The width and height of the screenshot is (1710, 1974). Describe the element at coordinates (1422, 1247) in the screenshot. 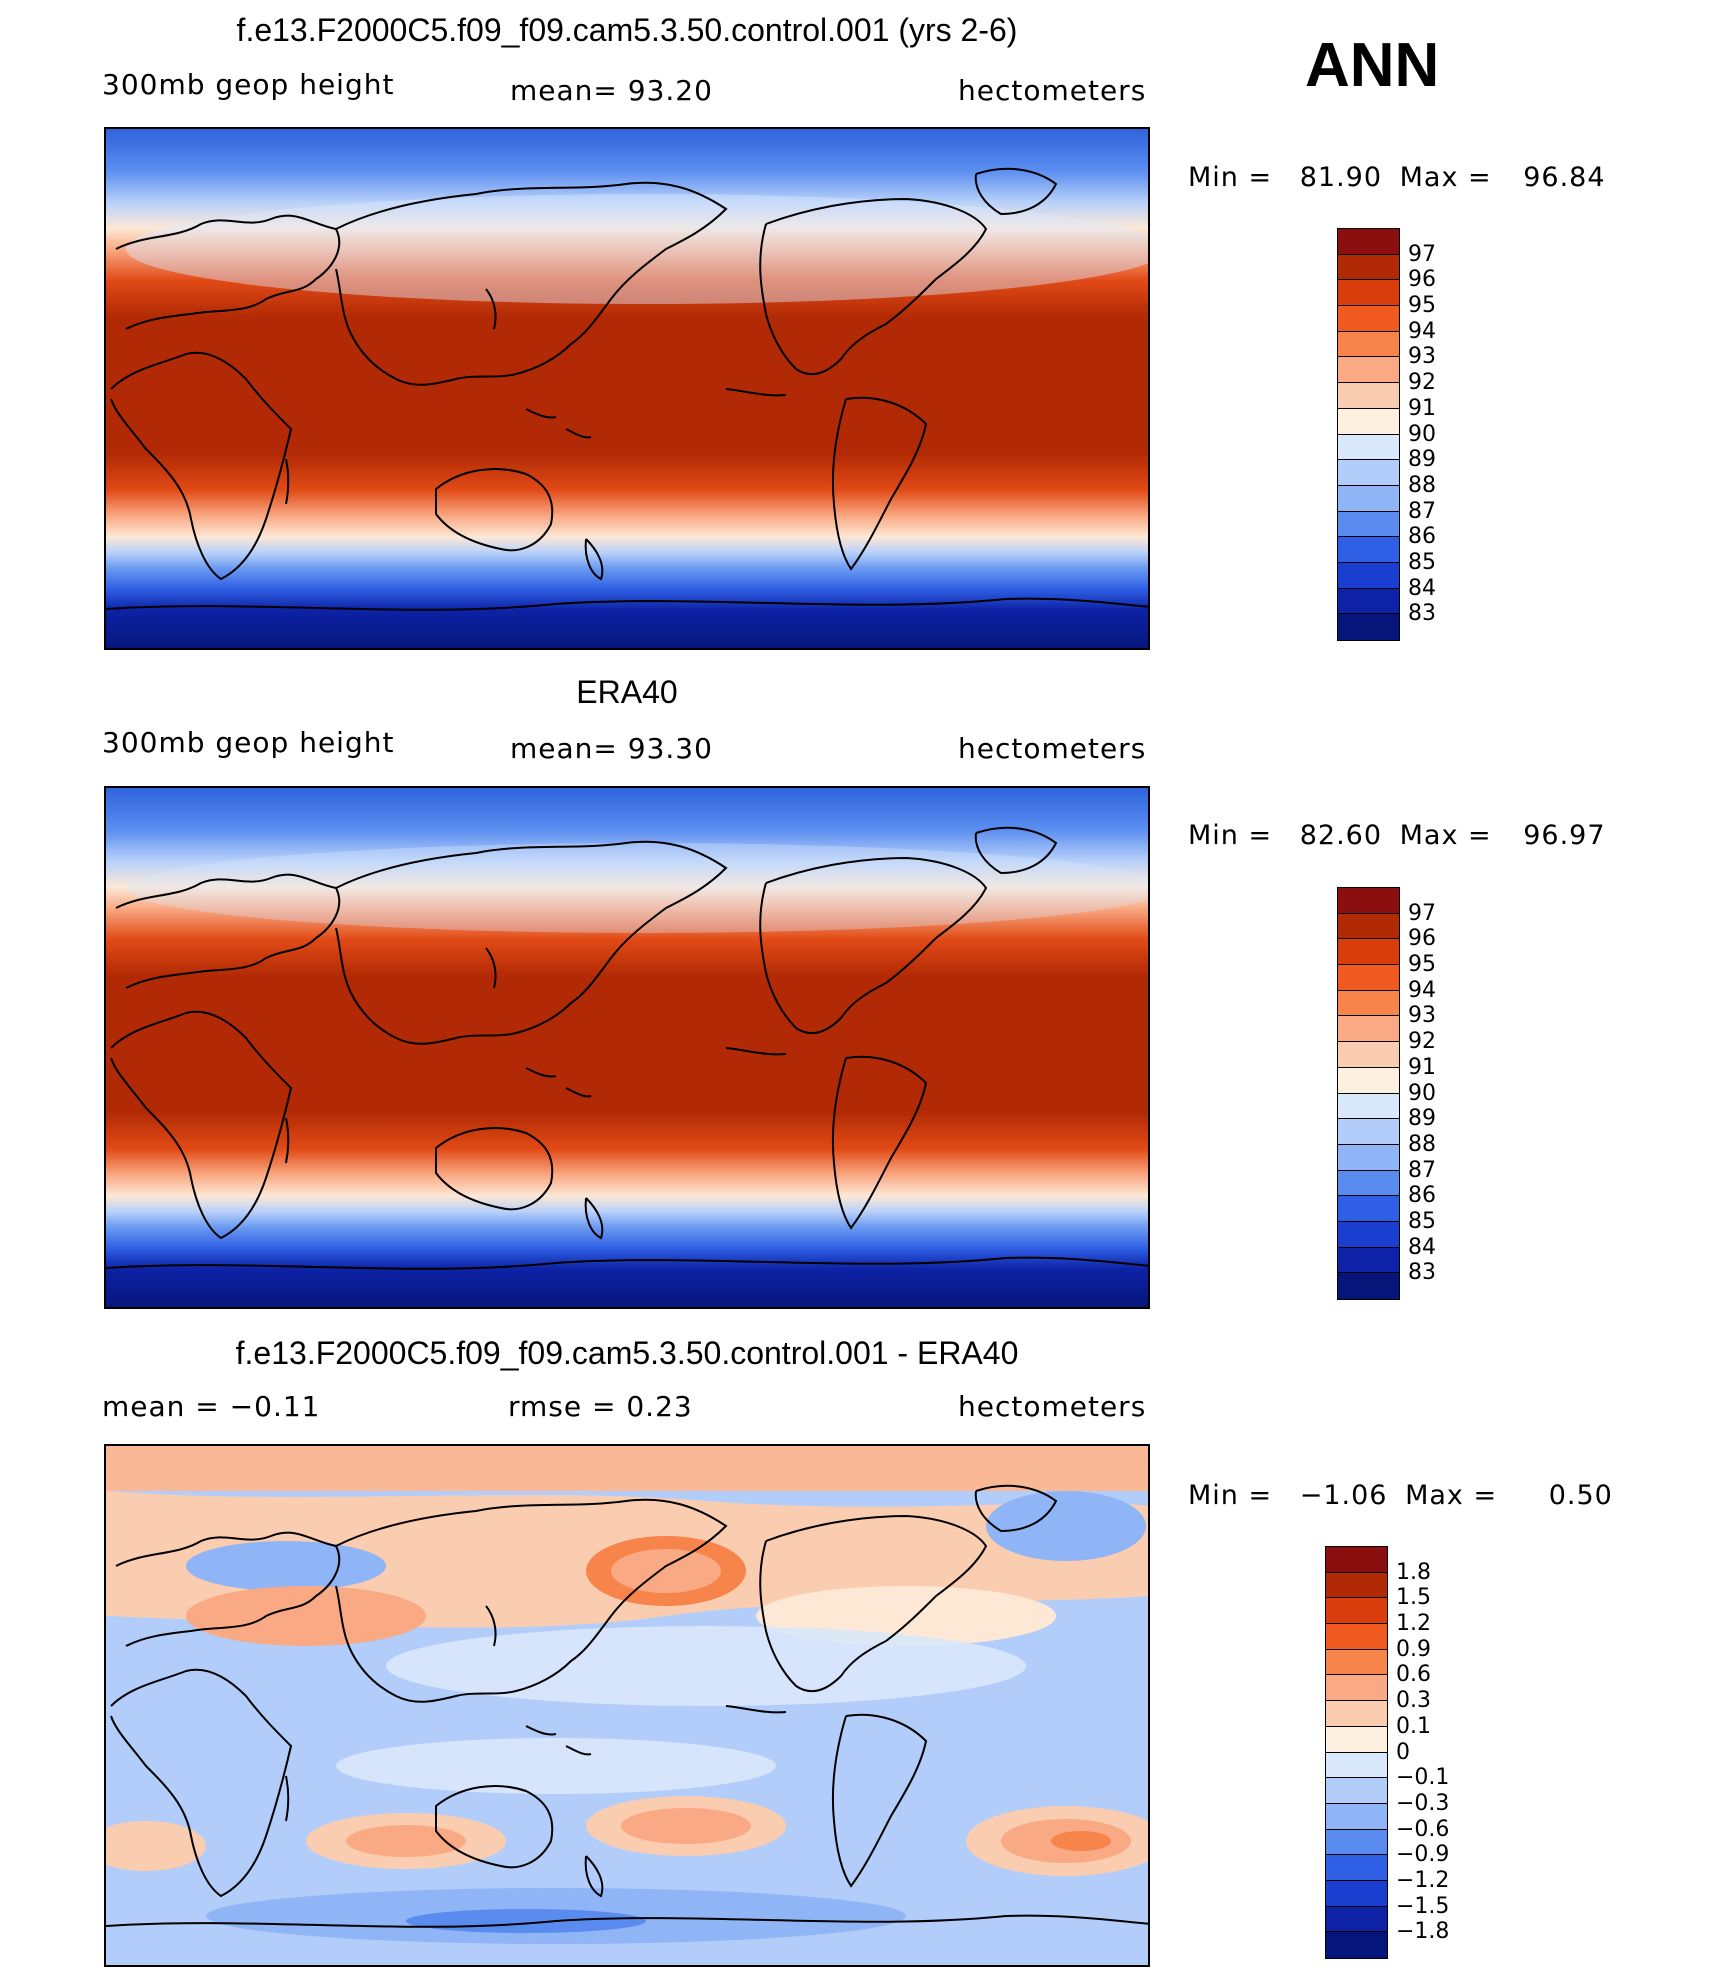

I see `colorbar-tick-label: 84` at that location.